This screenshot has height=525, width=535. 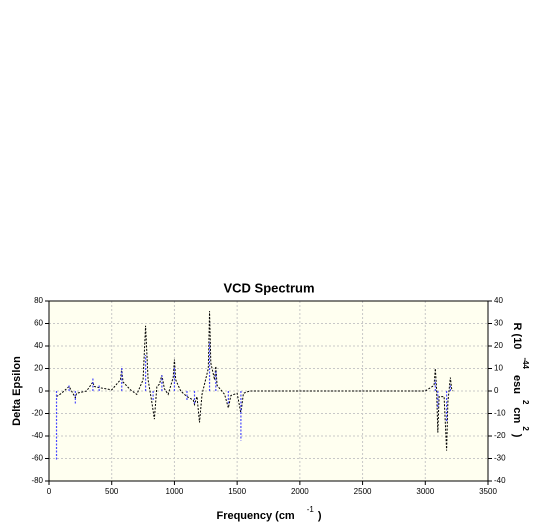 I want to click on y2-axis-label: R (10 -44 esu 2 cm 2), so click(x=520, y=380).